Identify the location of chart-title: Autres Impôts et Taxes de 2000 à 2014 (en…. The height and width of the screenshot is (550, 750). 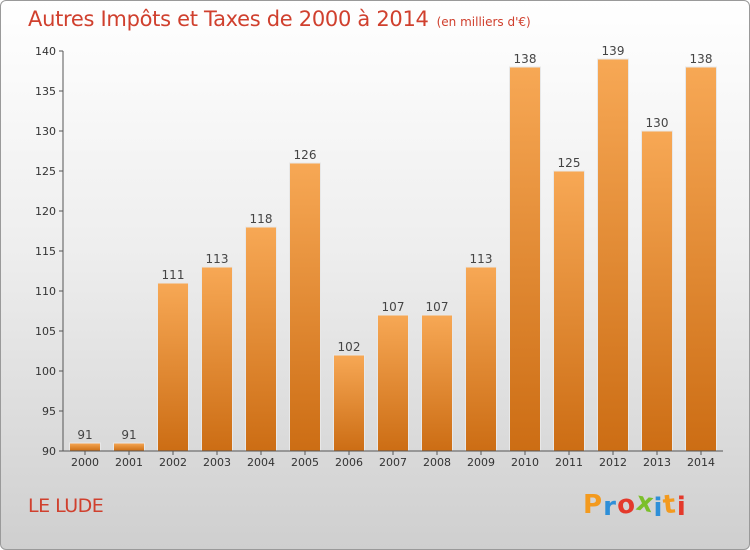
(279, 19).